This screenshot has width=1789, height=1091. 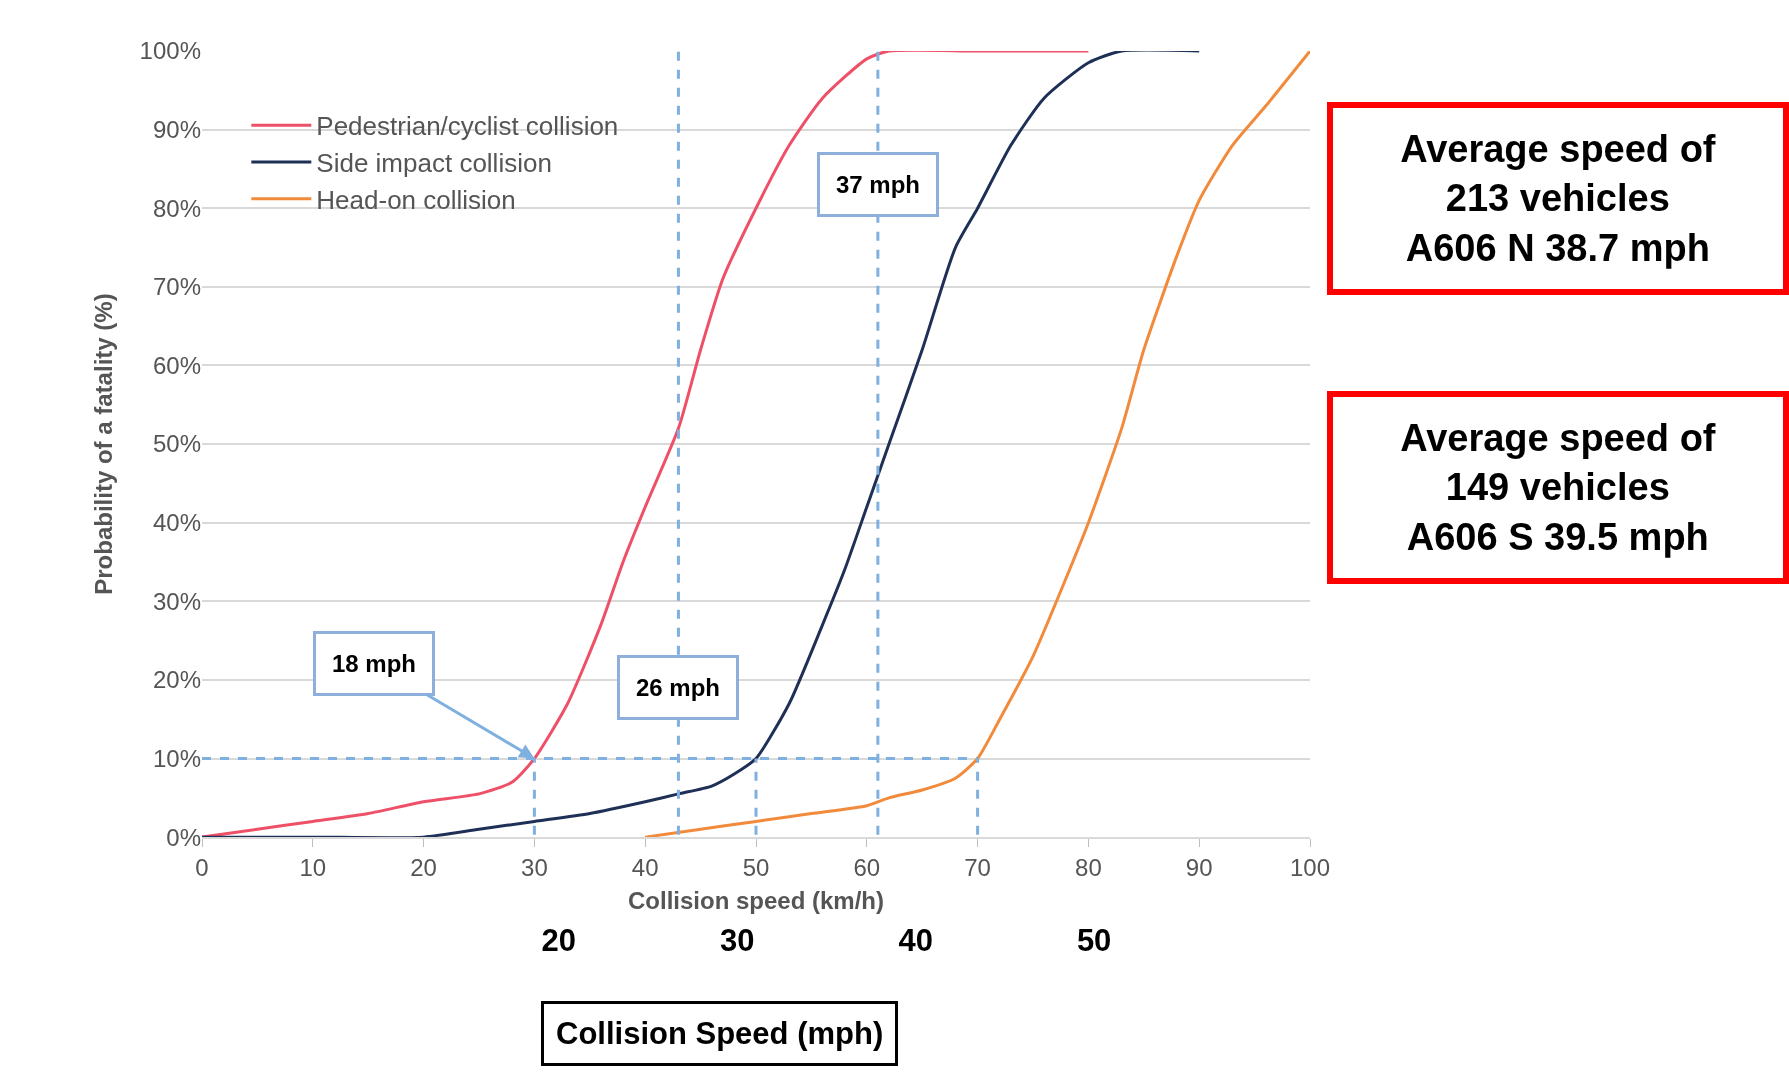 I want to click on y-tick-label: 20%, so click(x=176, y=680).